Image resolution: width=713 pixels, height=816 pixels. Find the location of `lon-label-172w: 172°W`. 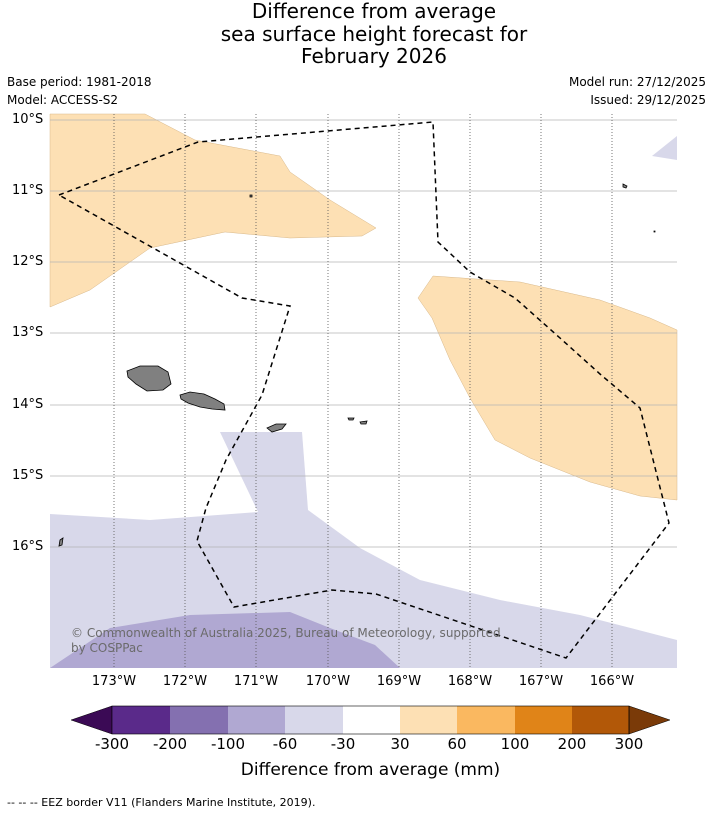

lon-label-172w: 172°W is located at coordinates (185, 681).